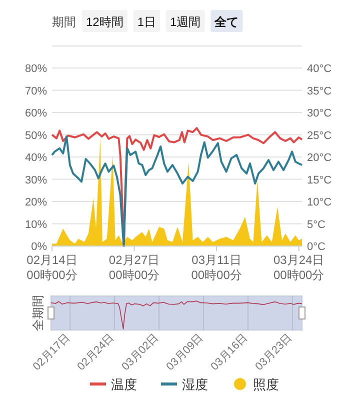 Image resolution: width=357 pixels, height=400 pixels. Describe the element at coordinates (319, 158) in the screenshot. I see `y2-tick-label: 20°C` at that location.